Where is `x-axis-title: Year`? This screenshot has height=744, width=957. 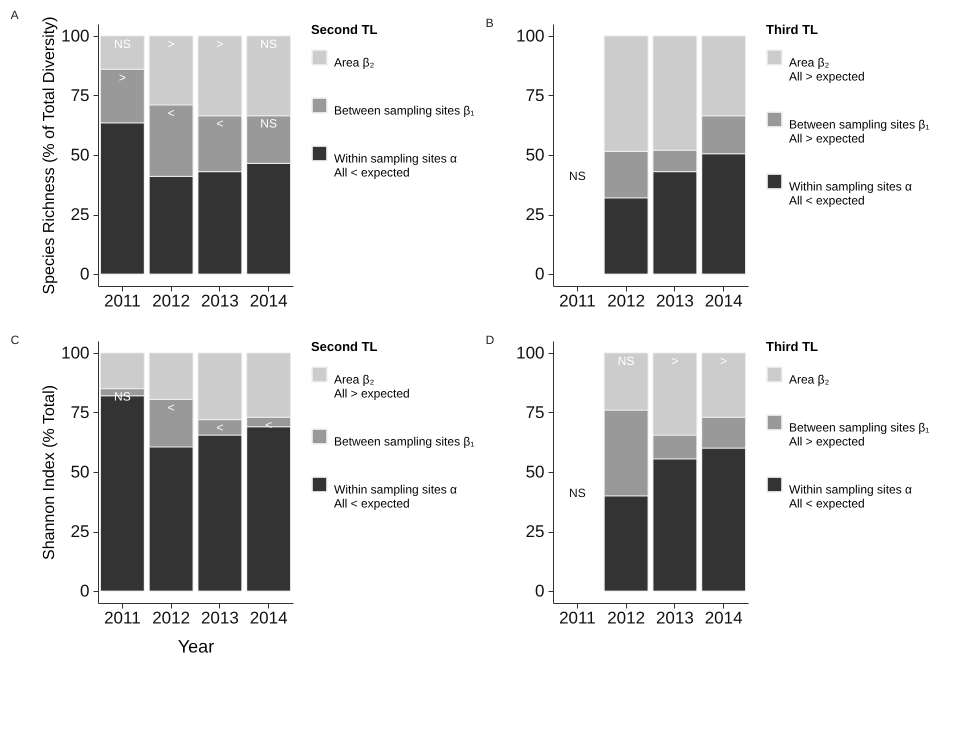
x-axis-title: Year is located at coordinates (196, 646).